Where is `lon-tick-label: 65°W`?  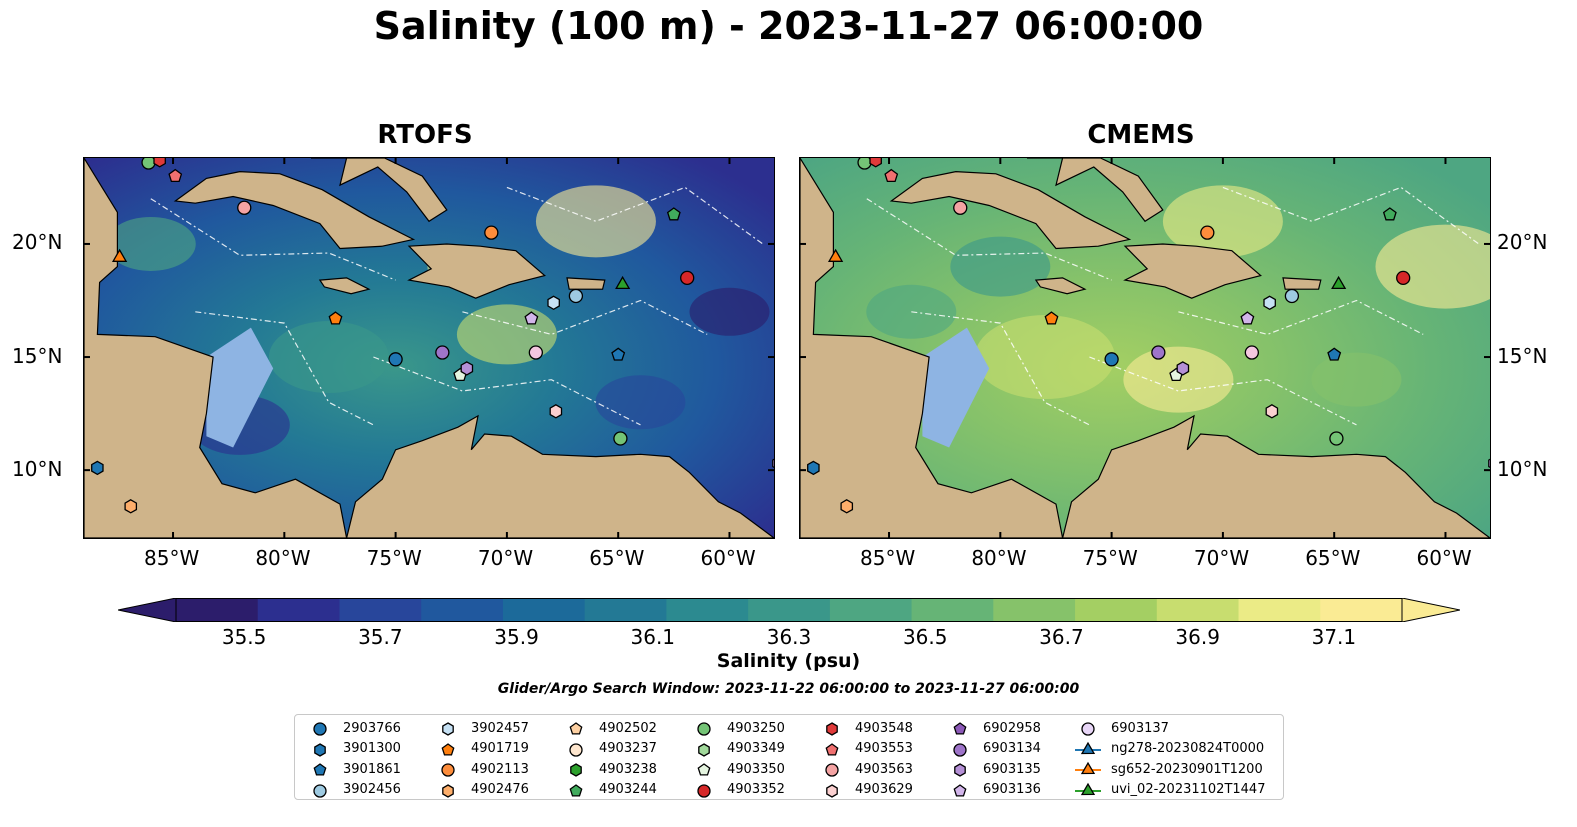
lon-tick-label: 65°W is located at coordinates (617, 558).